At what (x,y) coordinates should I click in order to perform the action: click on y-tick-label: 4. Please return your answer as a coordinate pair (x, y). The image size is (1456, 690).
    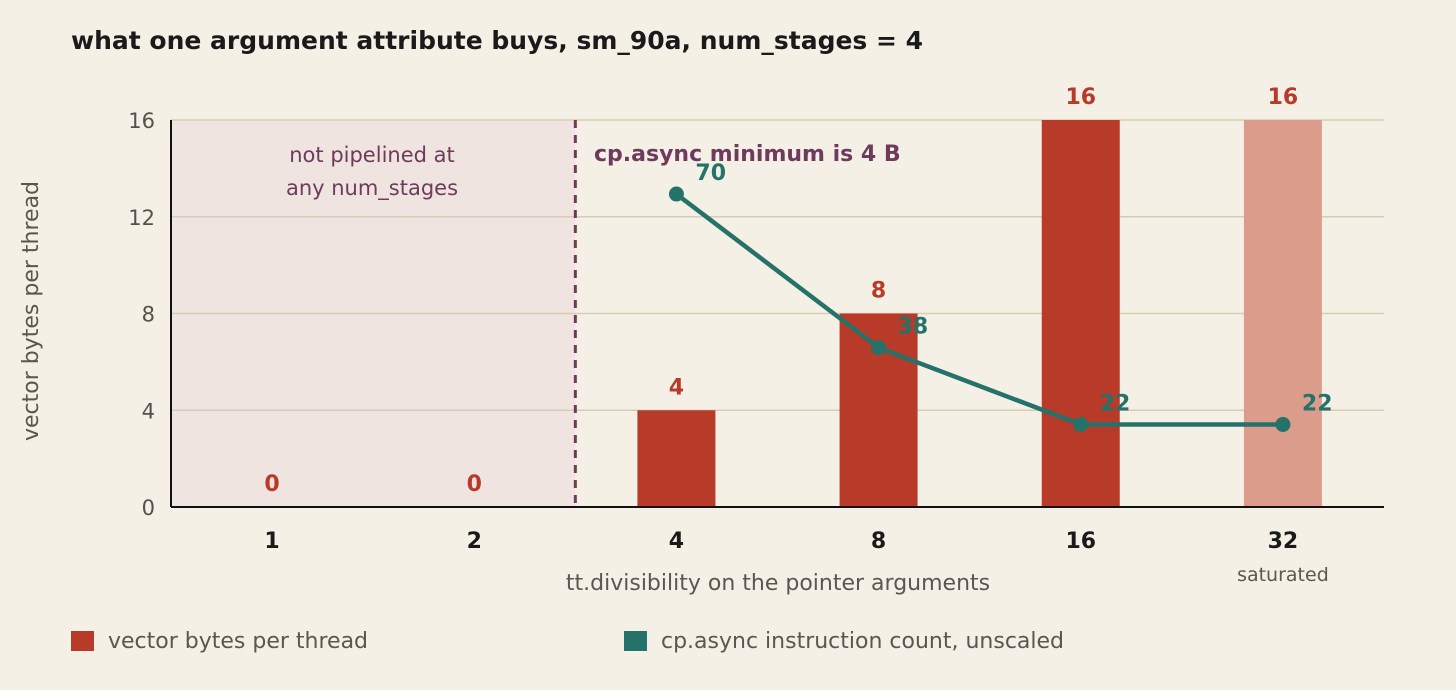
    Looking at the image, I should click on (148, 411).